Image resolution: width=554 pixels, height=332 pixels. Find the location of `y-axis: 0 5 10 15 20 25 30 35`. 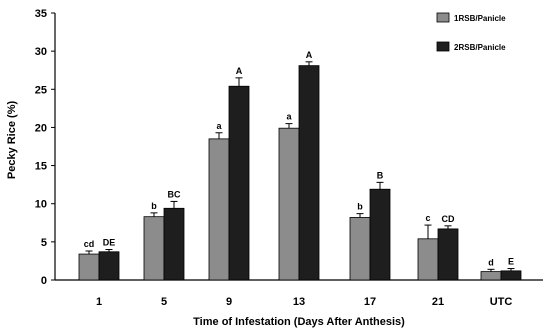

y-axis: 0 5 10 15 20 25 30 35 is located at coordinates (45, 147).